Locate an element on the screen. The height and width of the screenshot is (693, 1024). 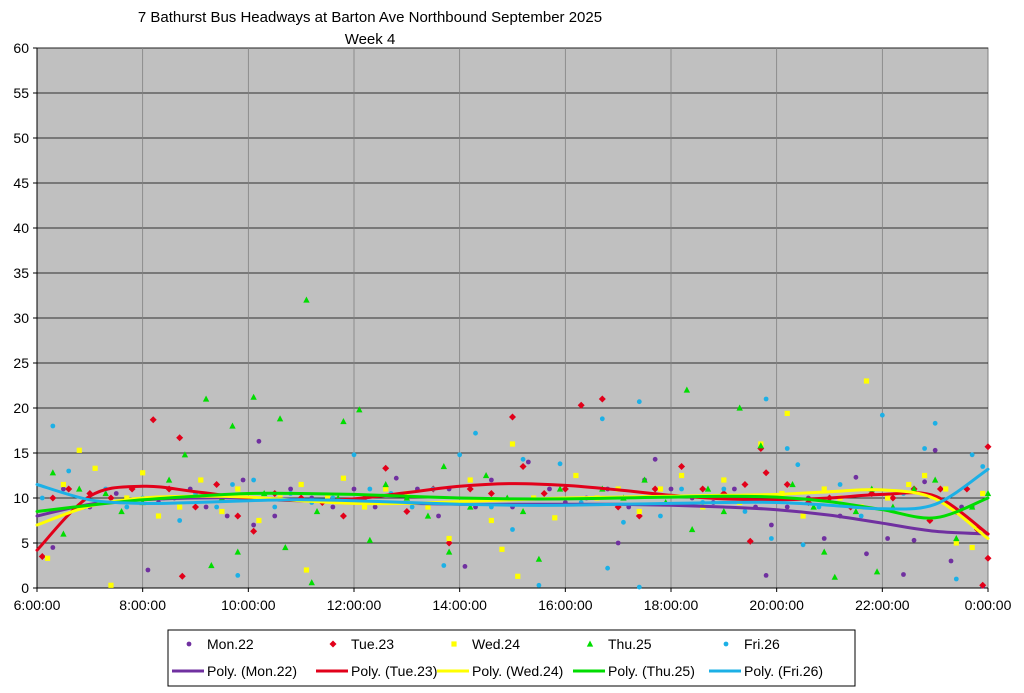
legend-label: Thu.25 is located at coordinates (630, 644).